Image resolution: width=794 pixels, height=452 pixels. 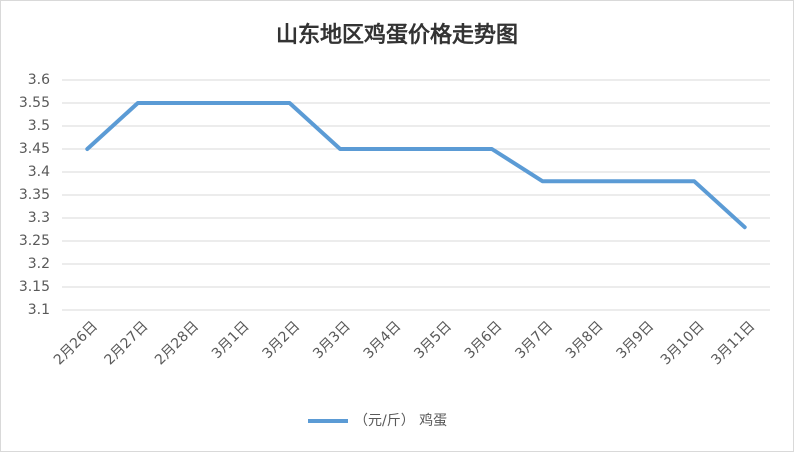 I want to click on y-tick-label: 3.5, so click(x=39, y=126).